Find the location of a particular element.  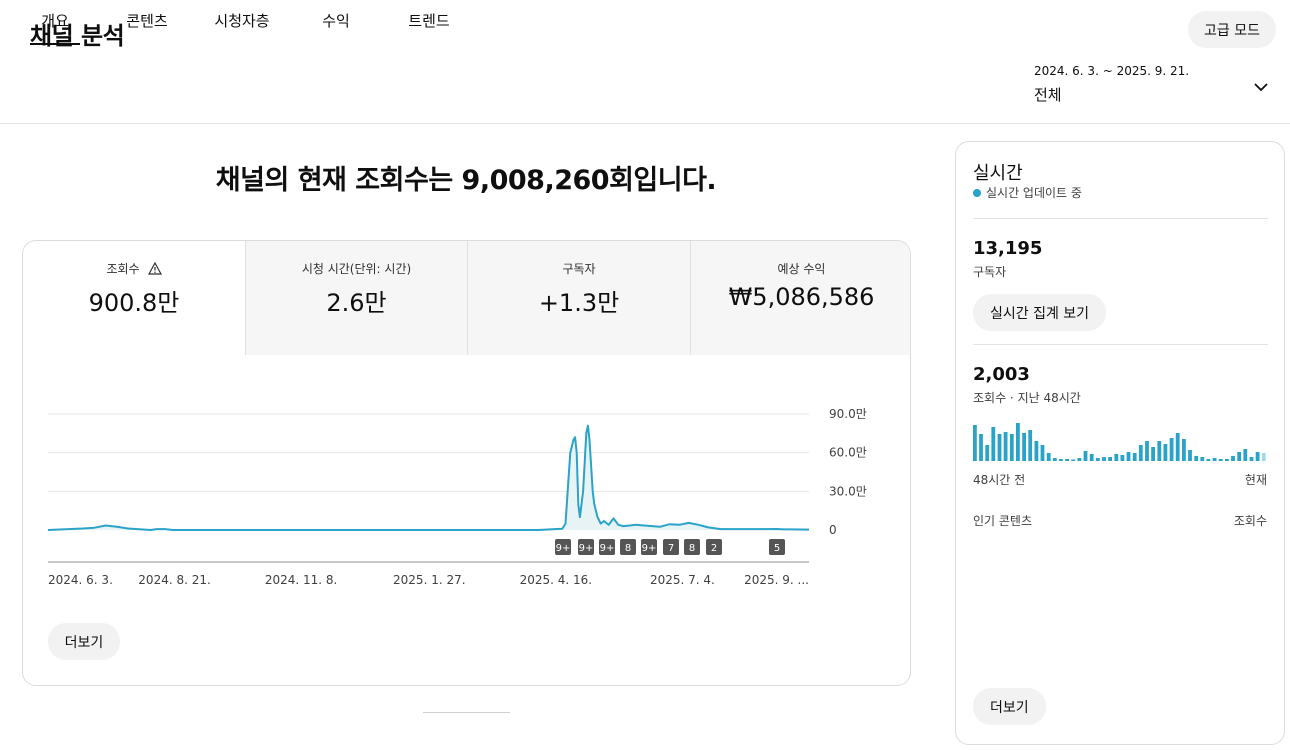

realtime-bar-chart is located at coordinates (1120, 443).